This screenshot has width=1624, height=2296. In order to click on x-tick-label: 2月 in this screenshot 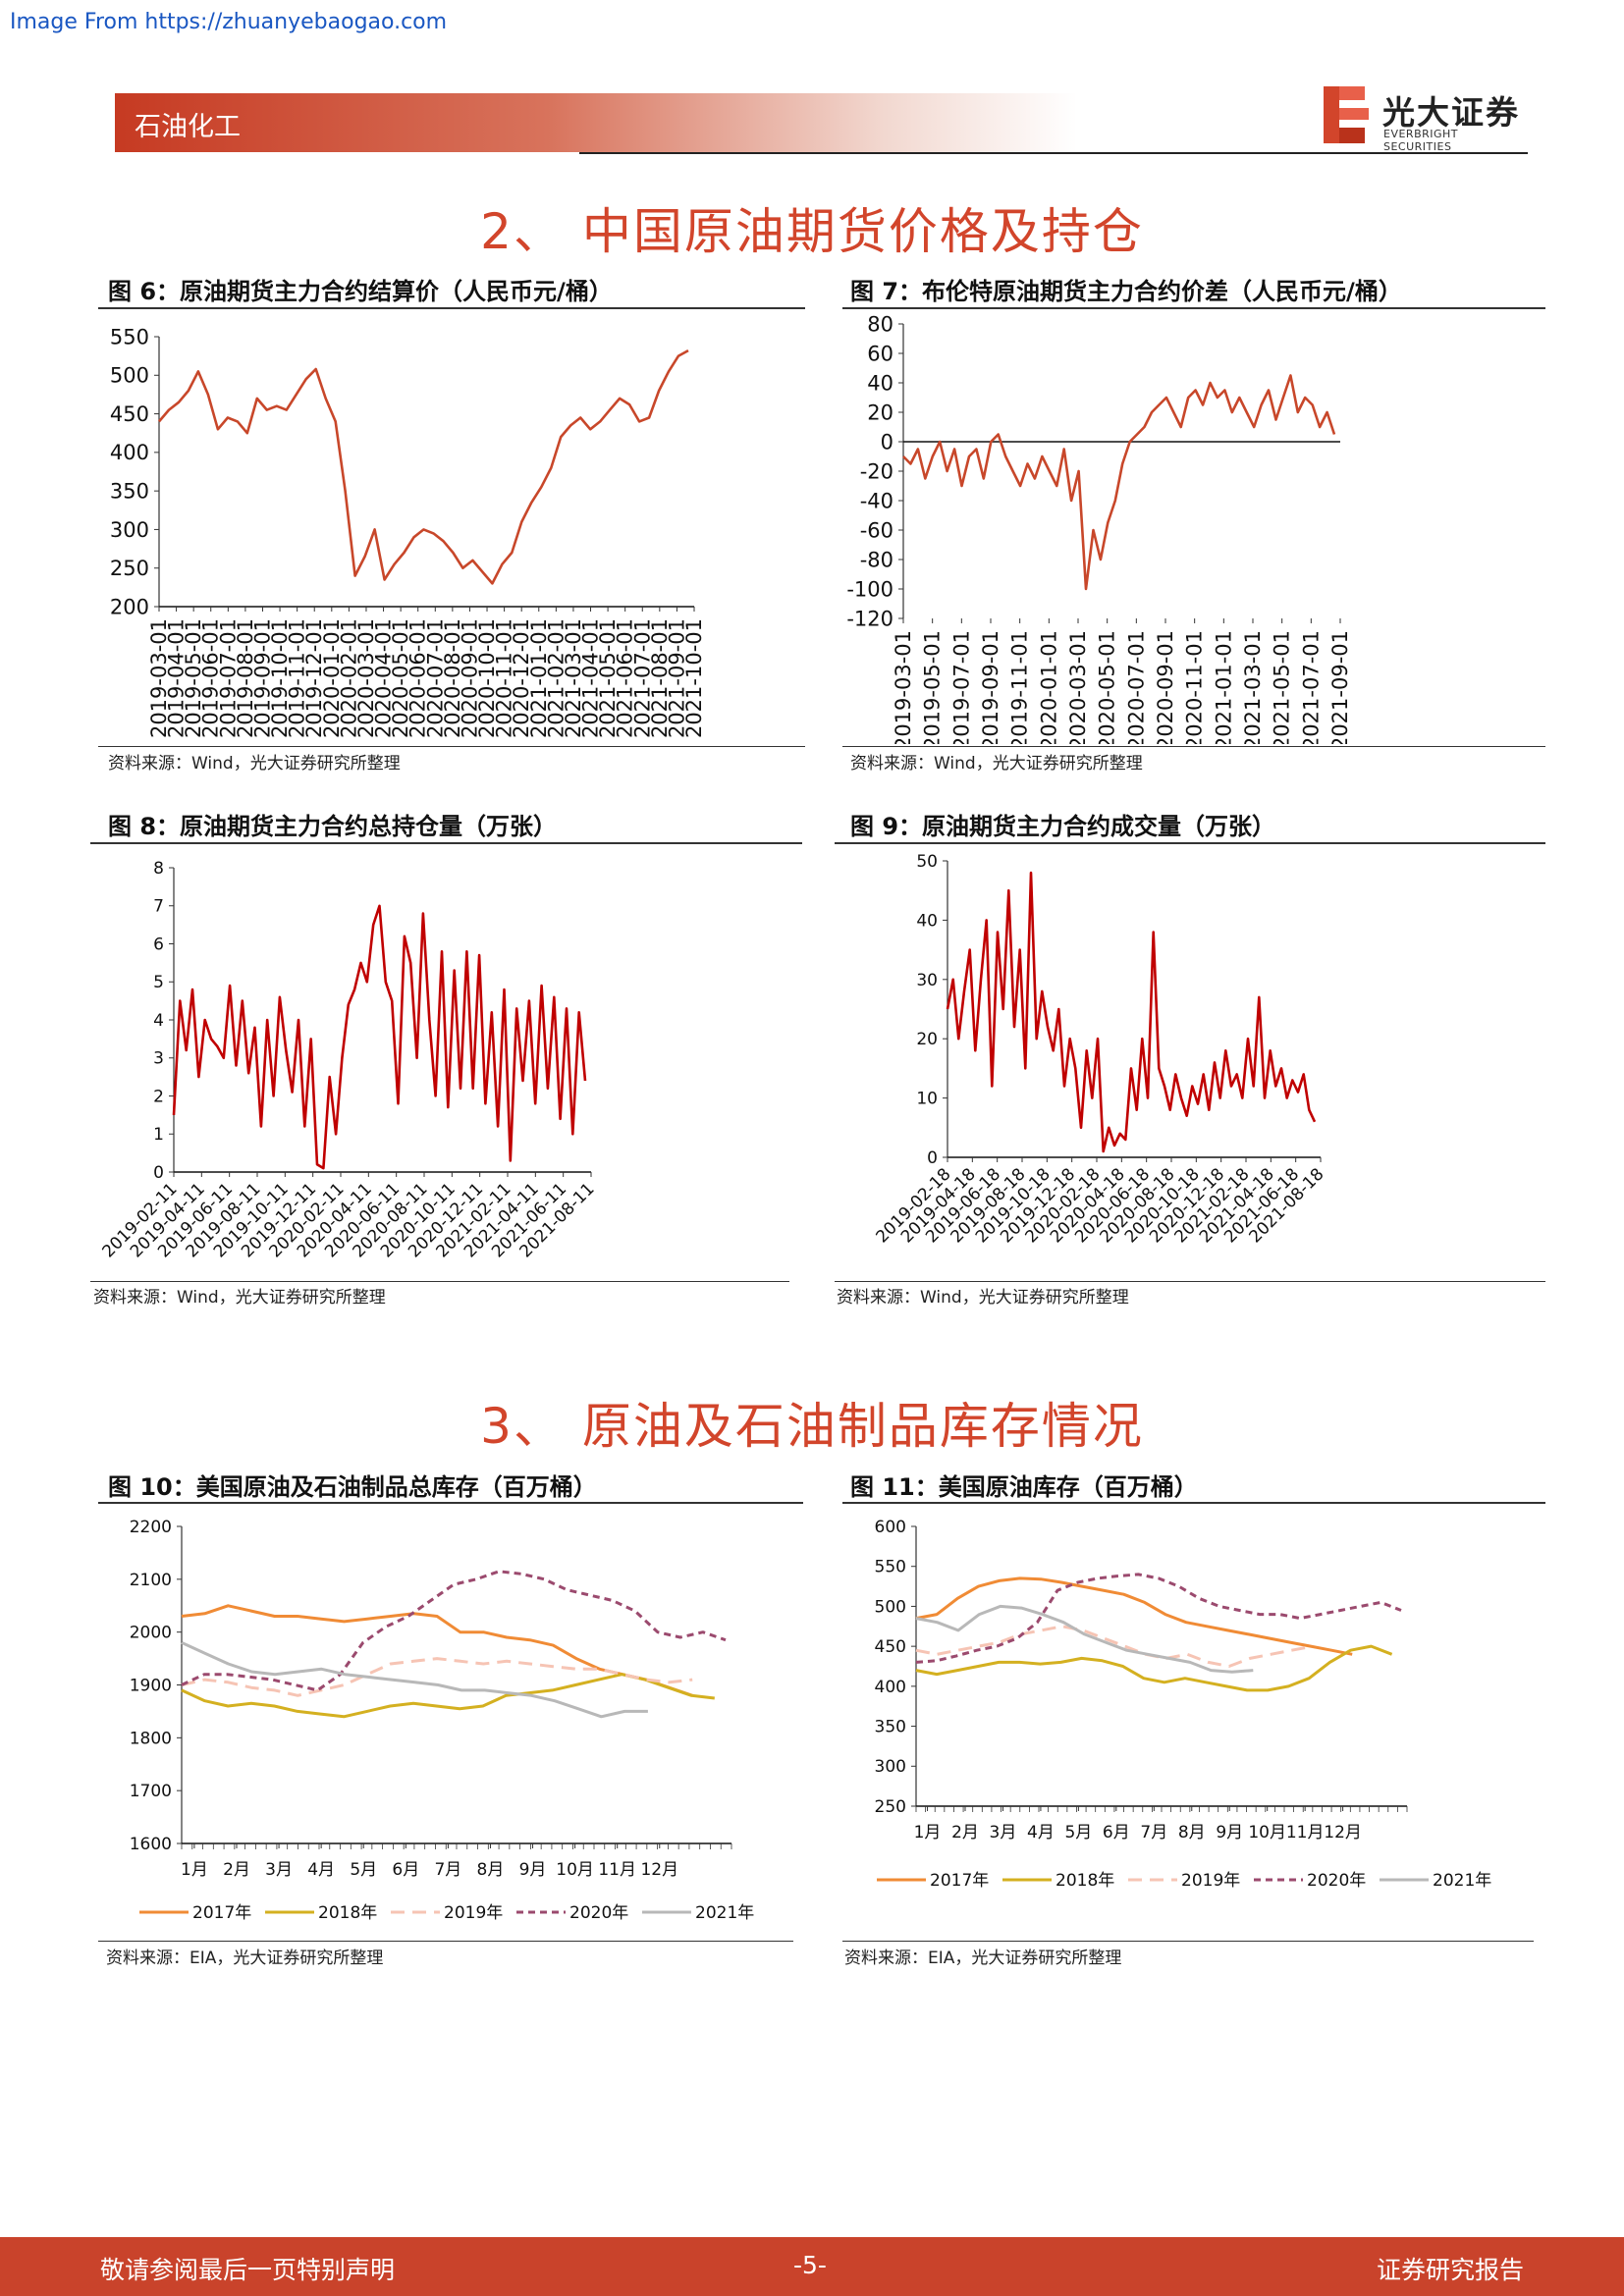, I will do `click(965, 1833)`.